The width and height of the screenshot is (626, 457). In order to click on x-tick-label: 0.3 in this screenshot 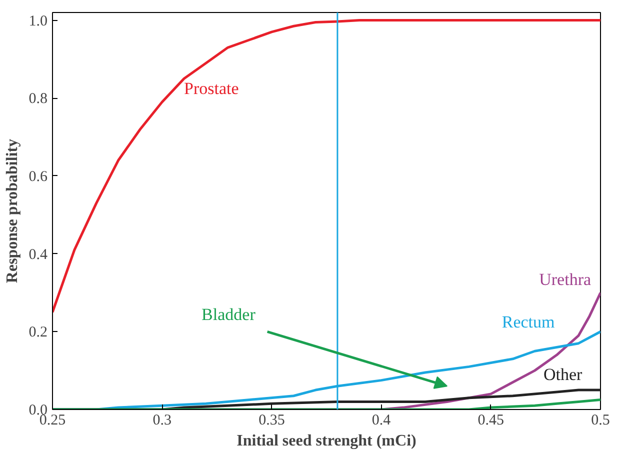, I will do `click(162, 420)`.